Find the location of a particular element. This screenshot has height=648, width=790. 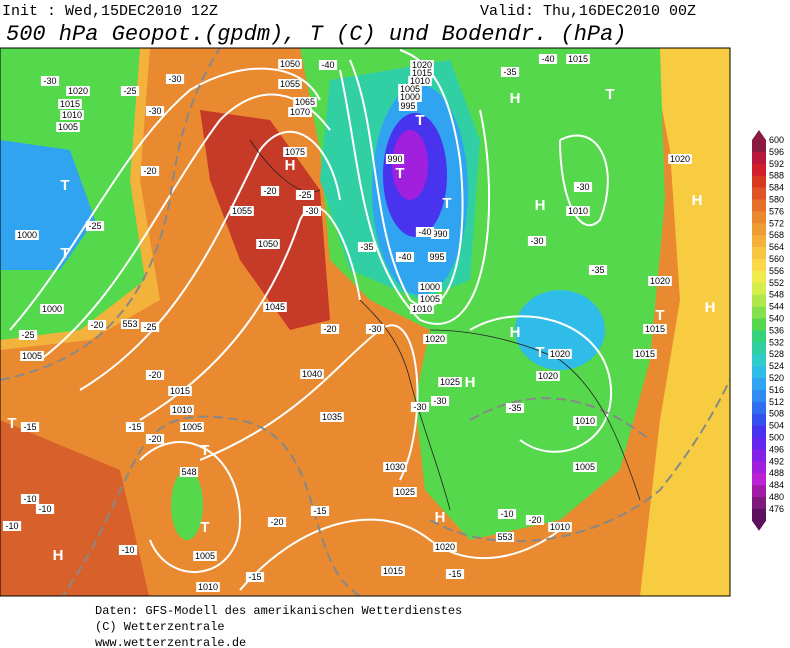

colorbar-label: 484 is located at coordinates (776, 485).